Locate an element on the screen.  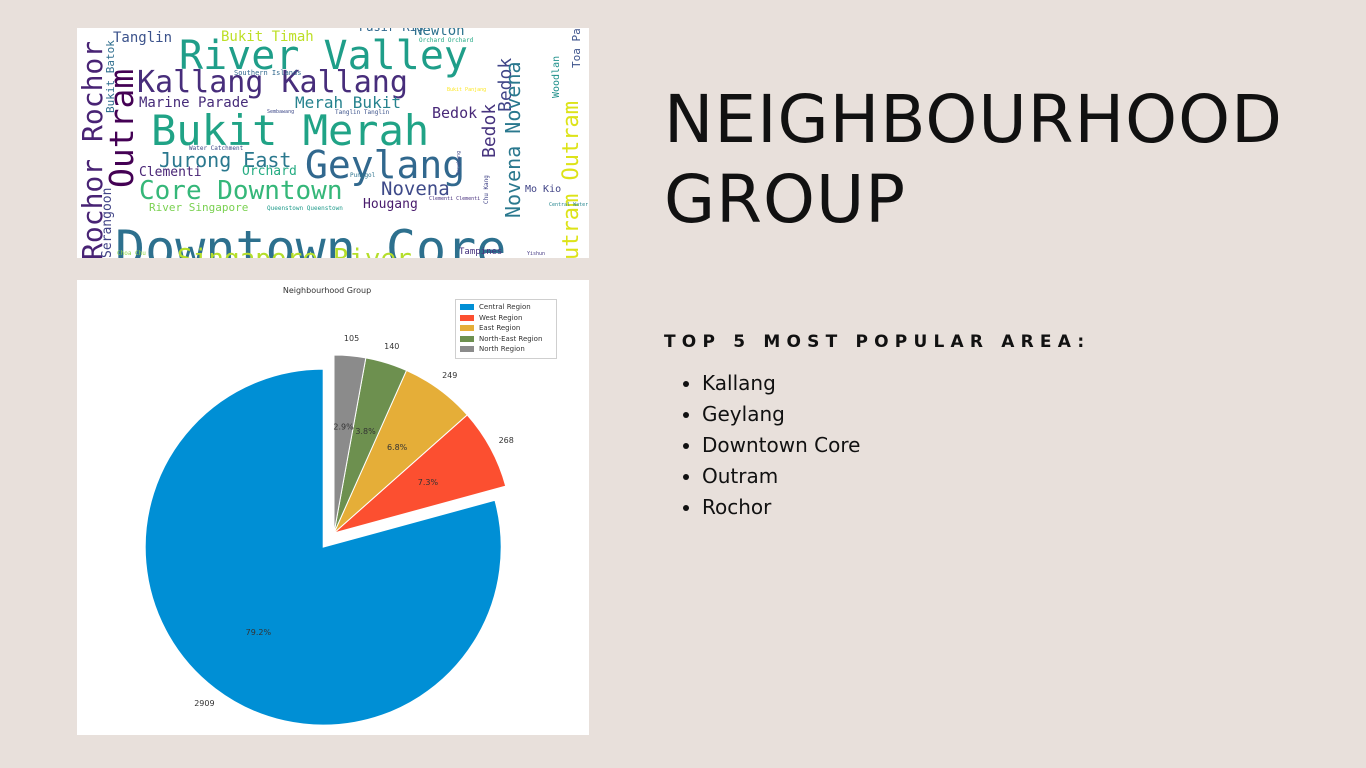
legend-entry: North Region is located at coordinates (506, 349).